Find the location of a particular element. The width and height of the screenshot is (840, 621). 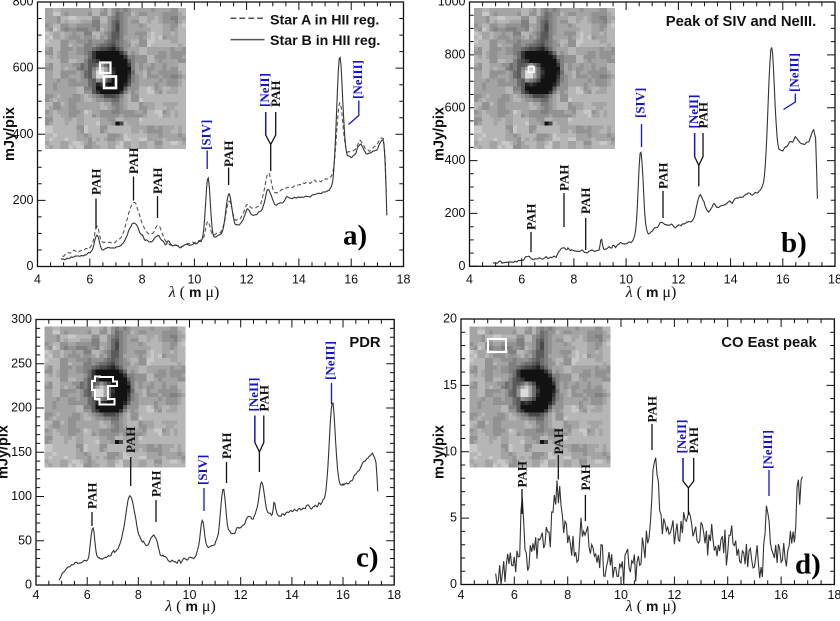

svg-text: a) is located at coordinates (355, 236).